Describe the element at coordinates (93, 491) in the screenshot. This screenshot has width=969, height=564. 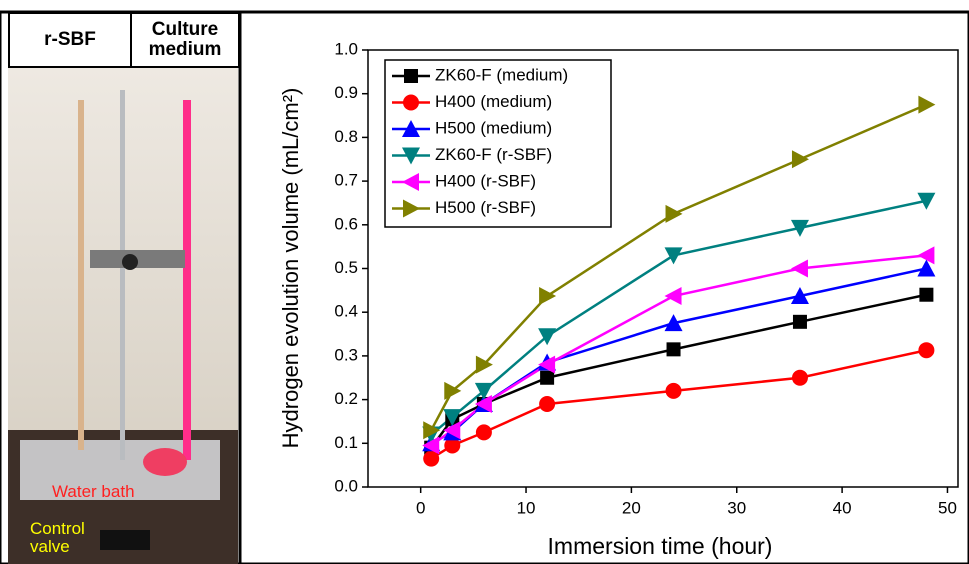
I see `photo-label: Water bath` at that location.